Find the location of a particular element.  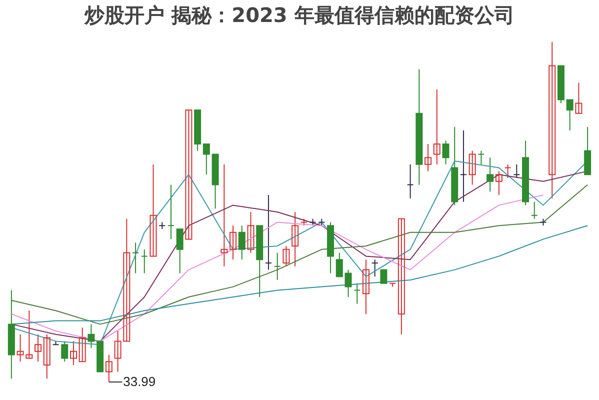

chart-title: 炒股开户 揭秘：2023 年最值得信赖的配资公司 is located at coordinates (299, 15).